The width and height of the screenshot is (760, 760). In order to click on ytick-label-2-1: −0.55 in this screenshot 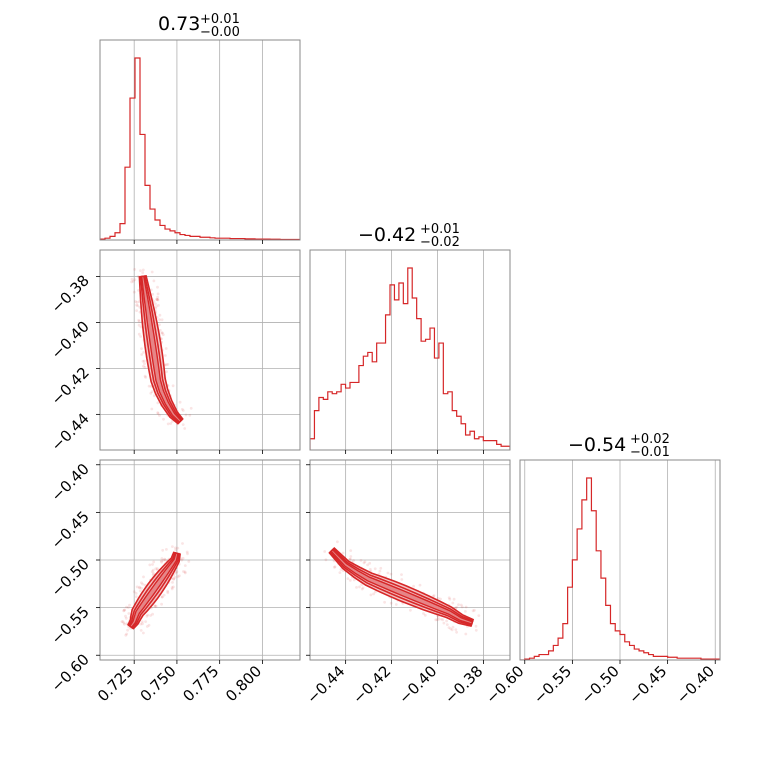, I will do `click(70, 625)`.